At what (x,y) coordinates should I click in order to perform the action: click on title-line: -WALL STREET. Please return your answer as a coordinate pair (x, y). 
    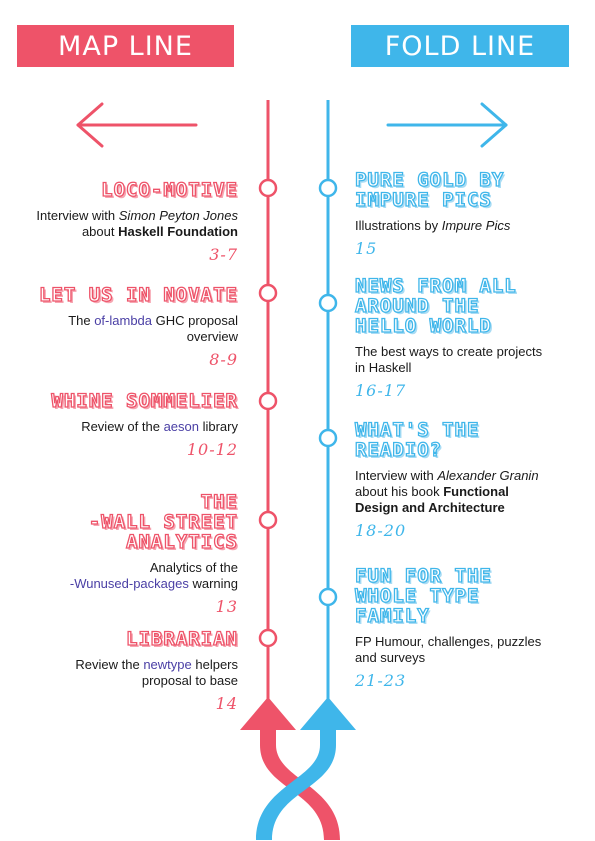
    Looking at the image, I should click on (163, 522).